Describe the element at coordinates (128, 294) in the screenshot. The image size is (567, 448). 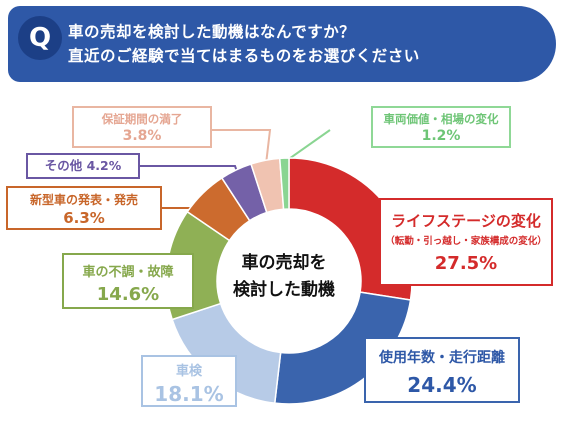
I see `slice-label-value: 14.6%` at that location.